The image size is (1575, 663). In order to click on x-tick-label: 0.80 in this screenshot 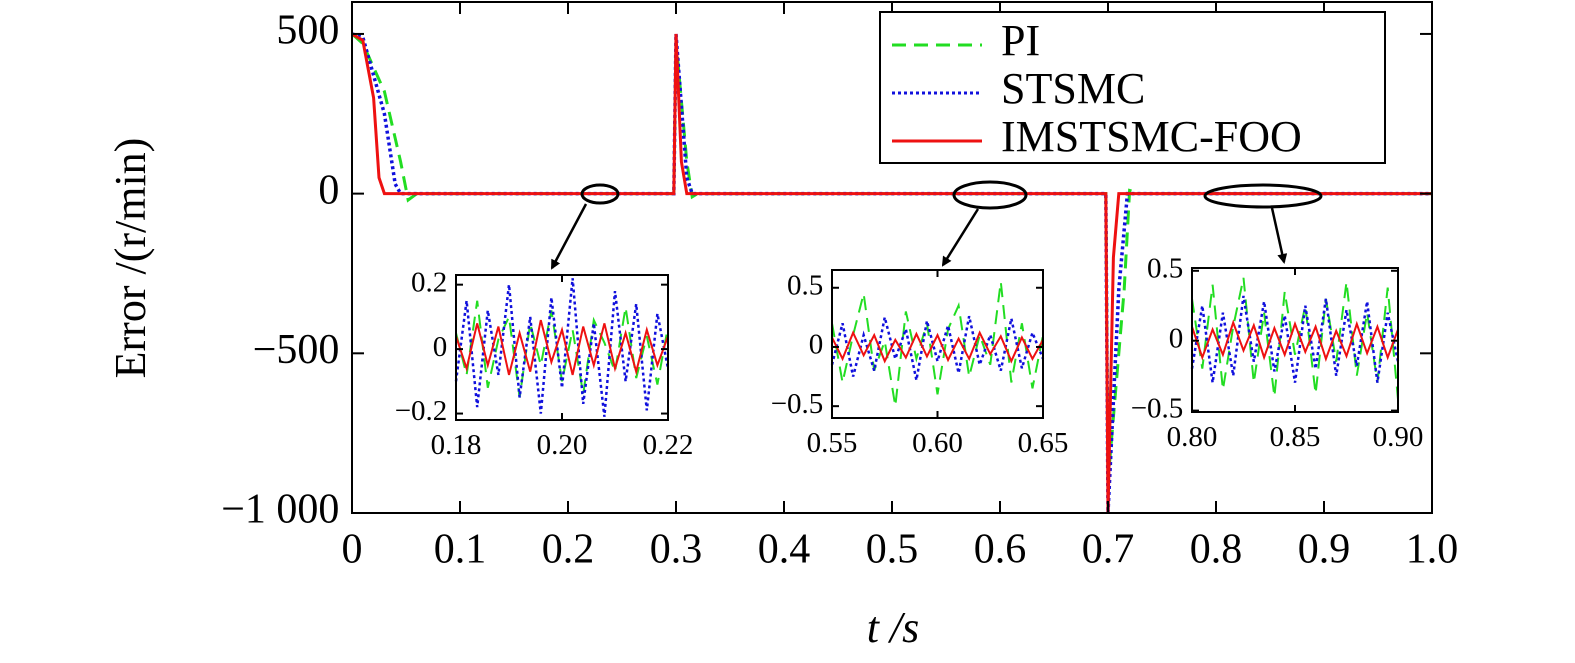, I will do `click(1192, 437)`.